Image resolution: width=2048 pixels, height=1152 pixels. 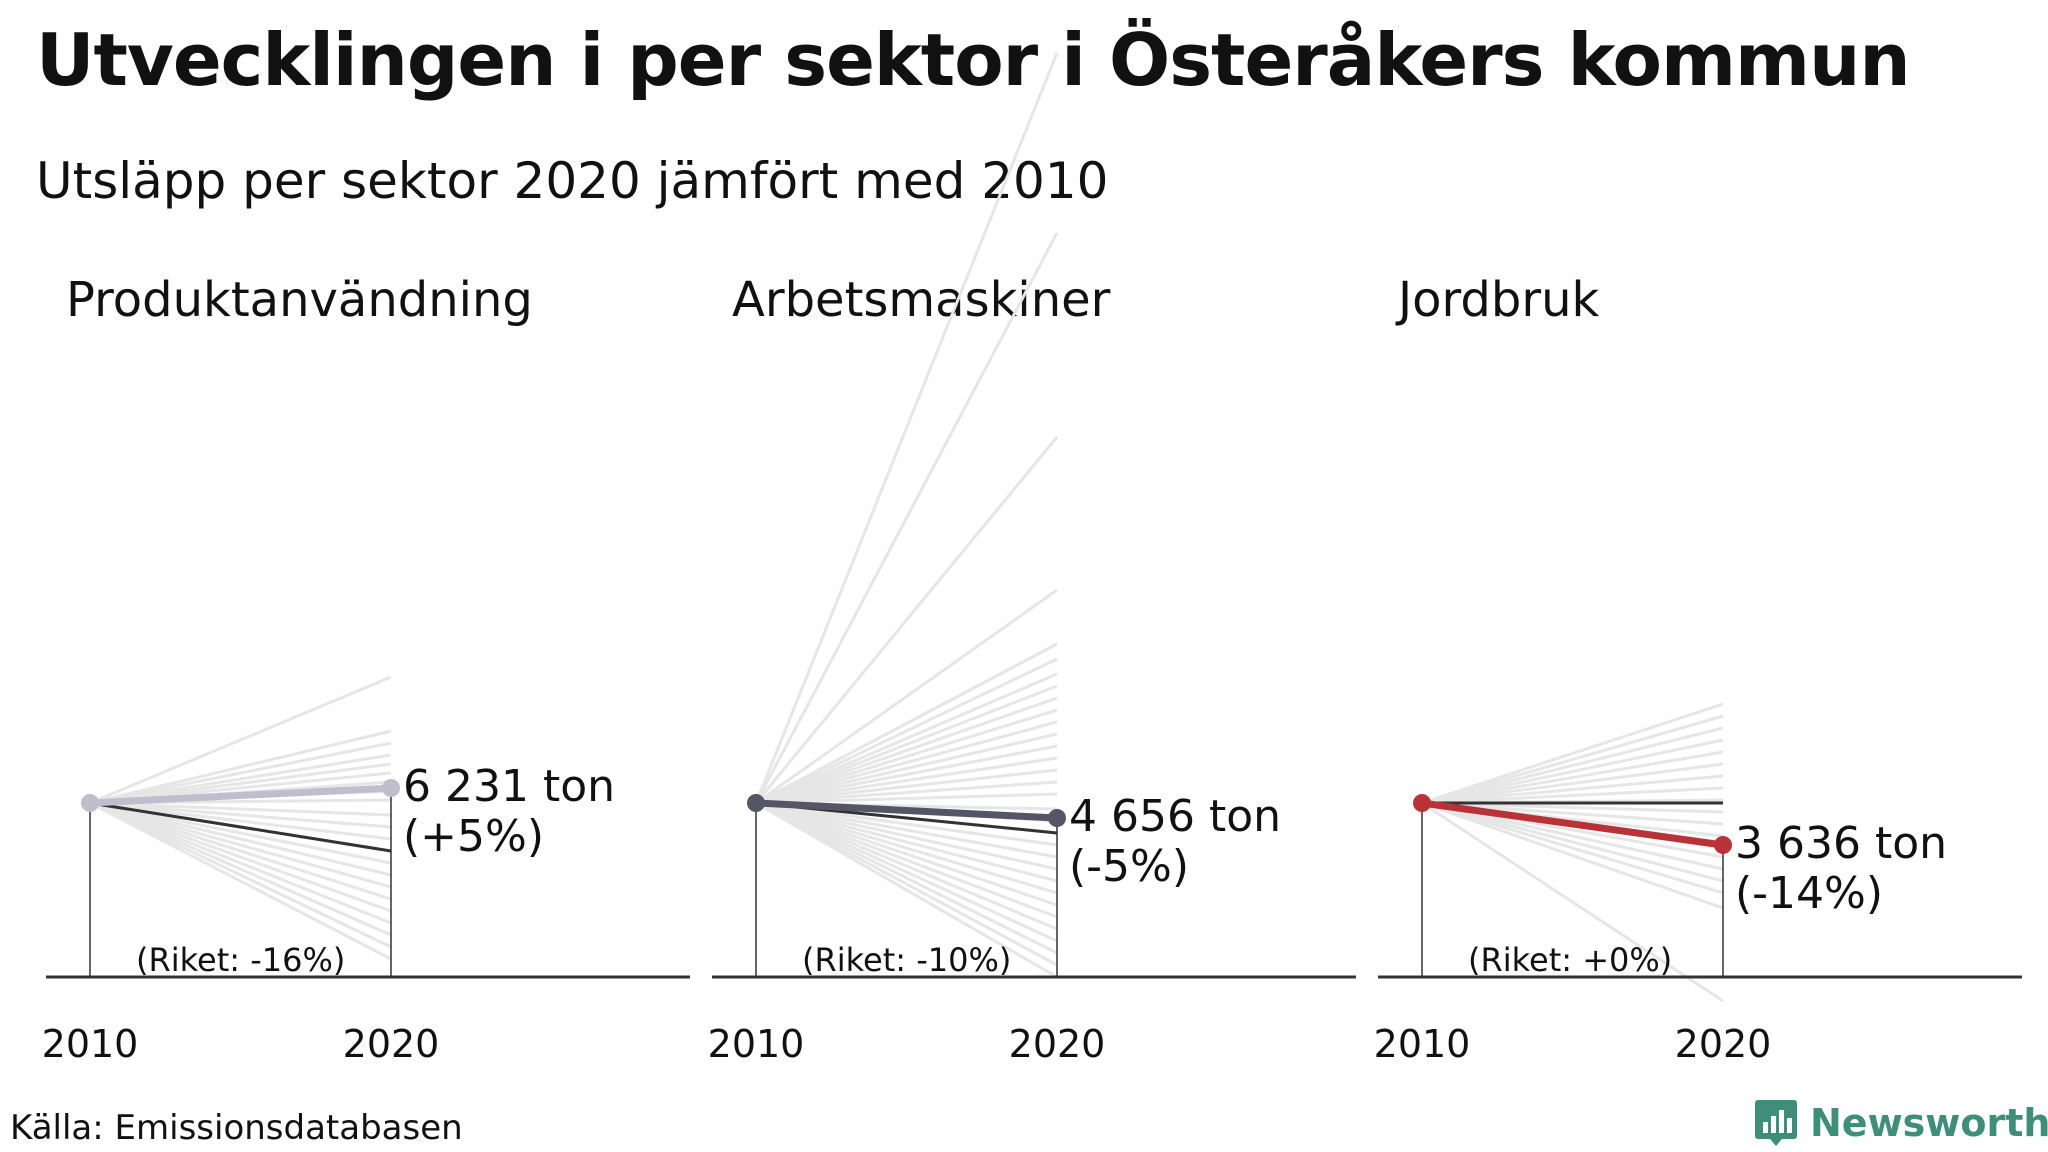 I want to click on riket-line, so click(x=240, y=827).